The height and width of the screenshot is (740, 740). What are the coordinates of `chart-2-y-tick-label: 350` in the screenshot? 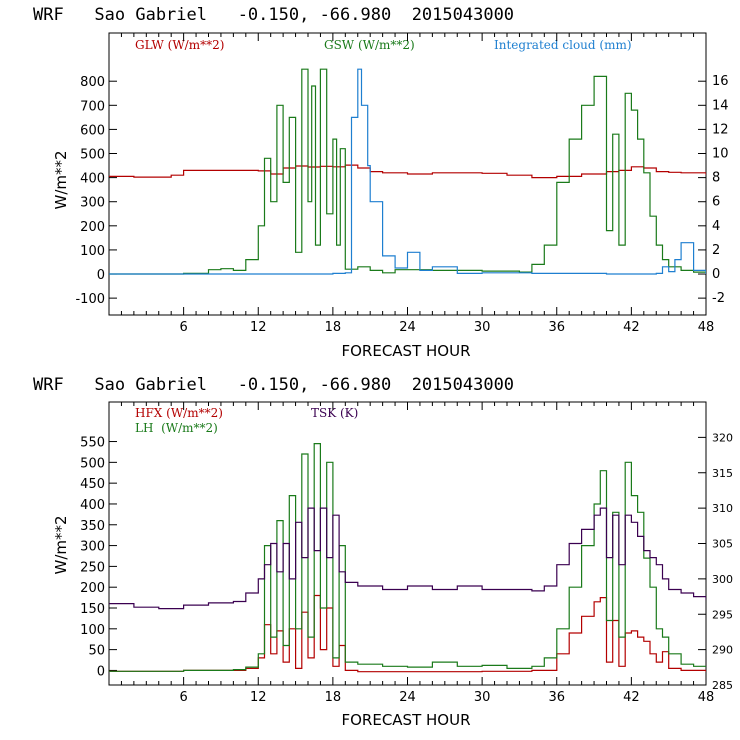 It's located at (92, 526).